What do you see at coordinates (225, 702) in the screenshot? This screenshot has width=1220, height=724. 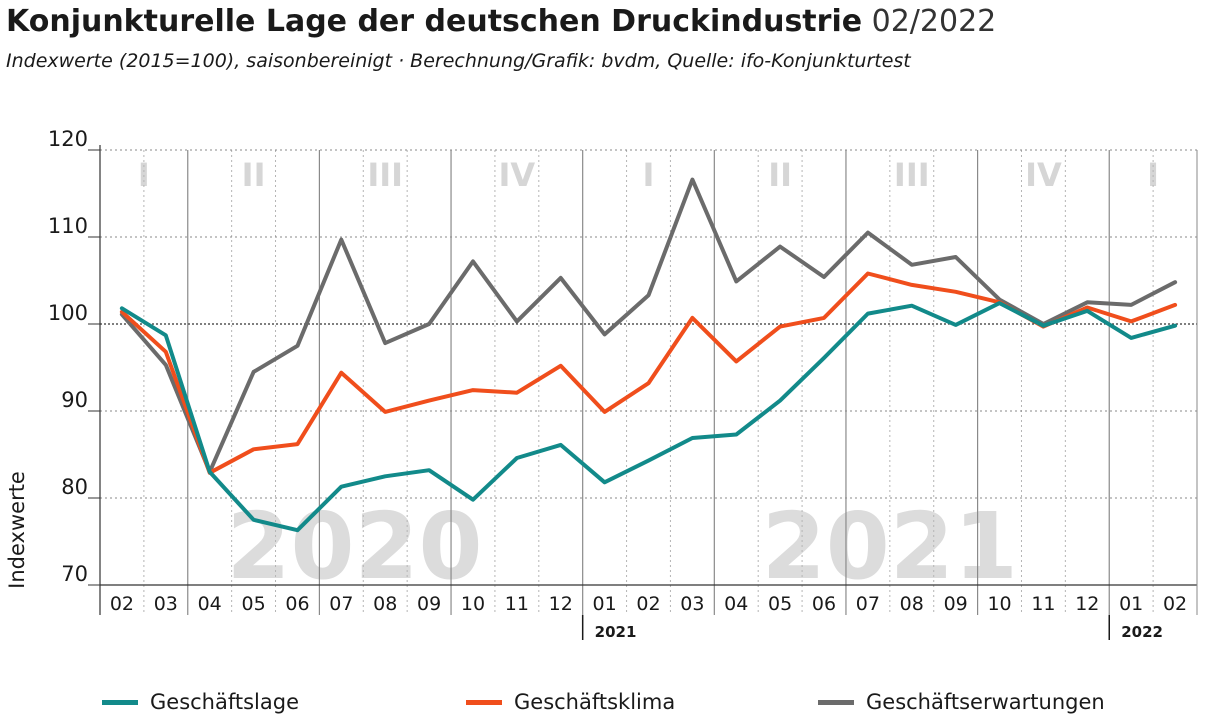 I see `legend-label: Geschäftslage` at bounding box center [225, 702].